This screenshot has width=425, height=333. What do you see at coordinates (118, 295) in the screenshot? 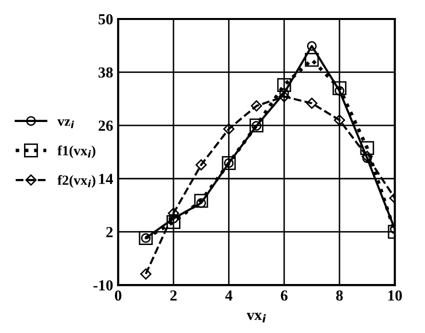
I see `x-tick-label: 0` at bounding box center [118, 295].